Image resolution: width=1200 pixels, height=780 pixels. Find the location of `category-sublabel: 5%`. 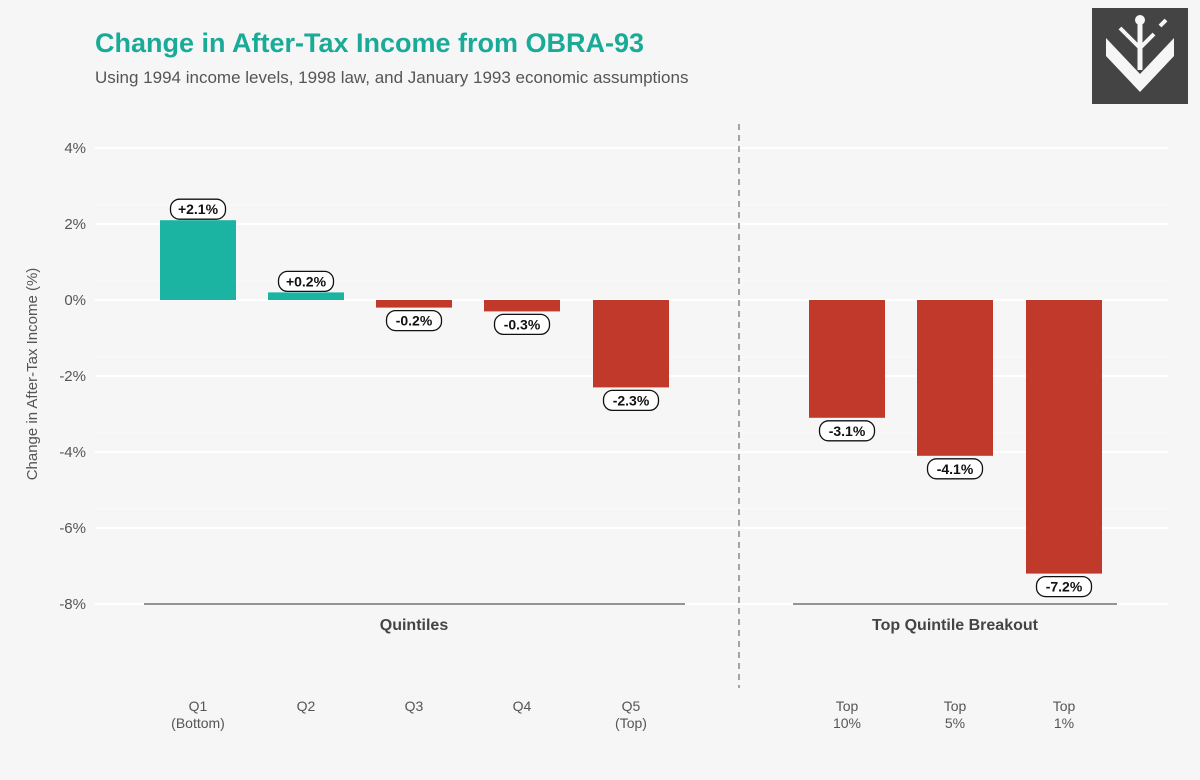

category-sublabel: 5% is located at coordinates (955, 723).